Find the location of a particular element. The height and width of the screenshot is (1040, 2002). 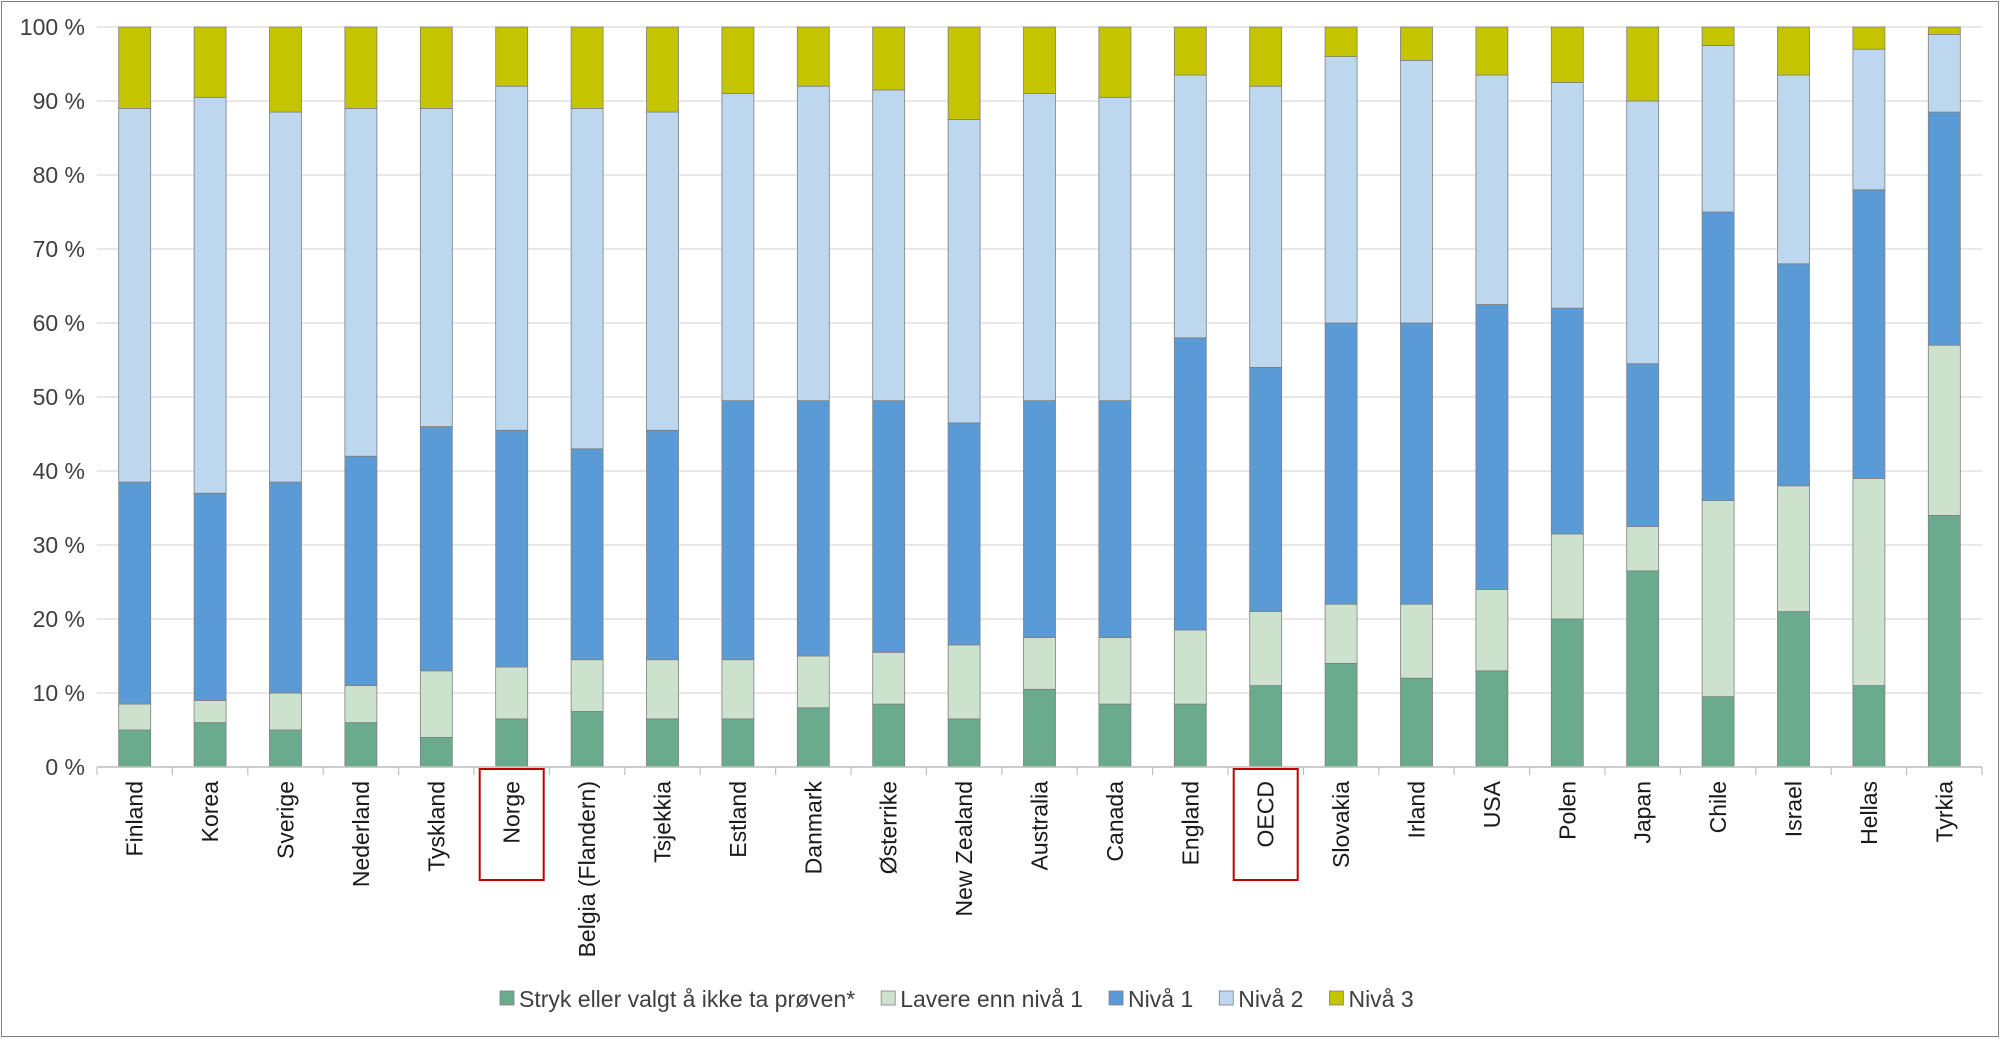

category-label: New Zealand is located at coordinates (964, 849).